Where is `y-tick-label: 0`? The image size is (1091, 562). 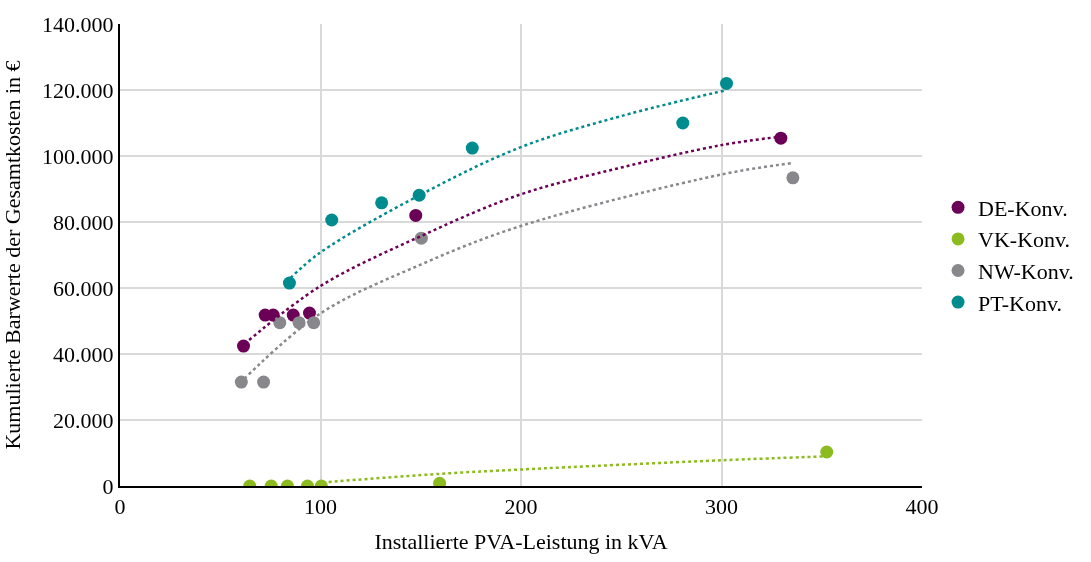 y-tick-label: 0 is located at coordinates (108, 486).